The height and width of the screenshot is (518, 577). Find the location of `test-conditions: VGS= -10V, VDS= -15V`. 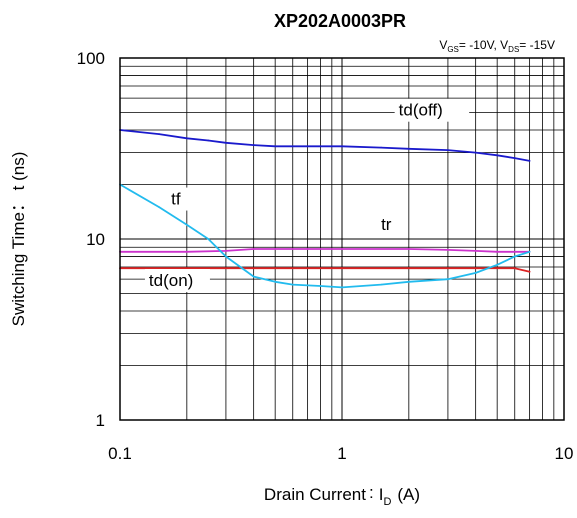

test-conditions: VGS= -10V, VDS= -15V is located at coordinates (497, 46).